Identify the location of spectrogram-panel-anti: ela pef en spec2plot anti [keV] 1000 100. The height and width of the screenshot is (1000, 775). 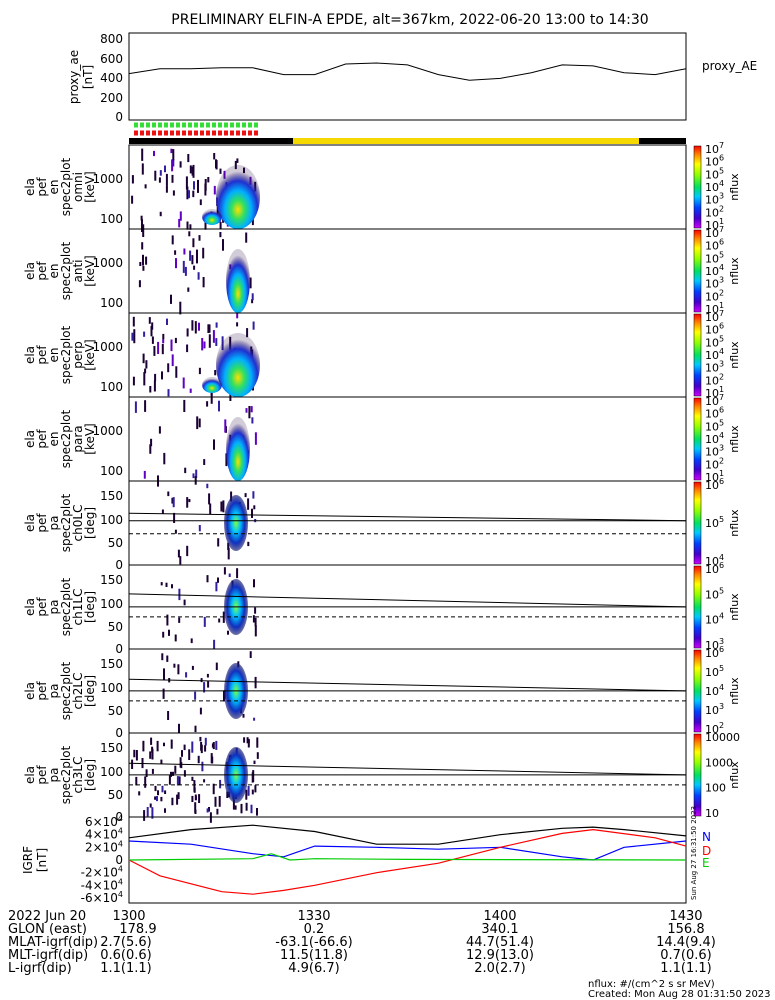
(355, 273).